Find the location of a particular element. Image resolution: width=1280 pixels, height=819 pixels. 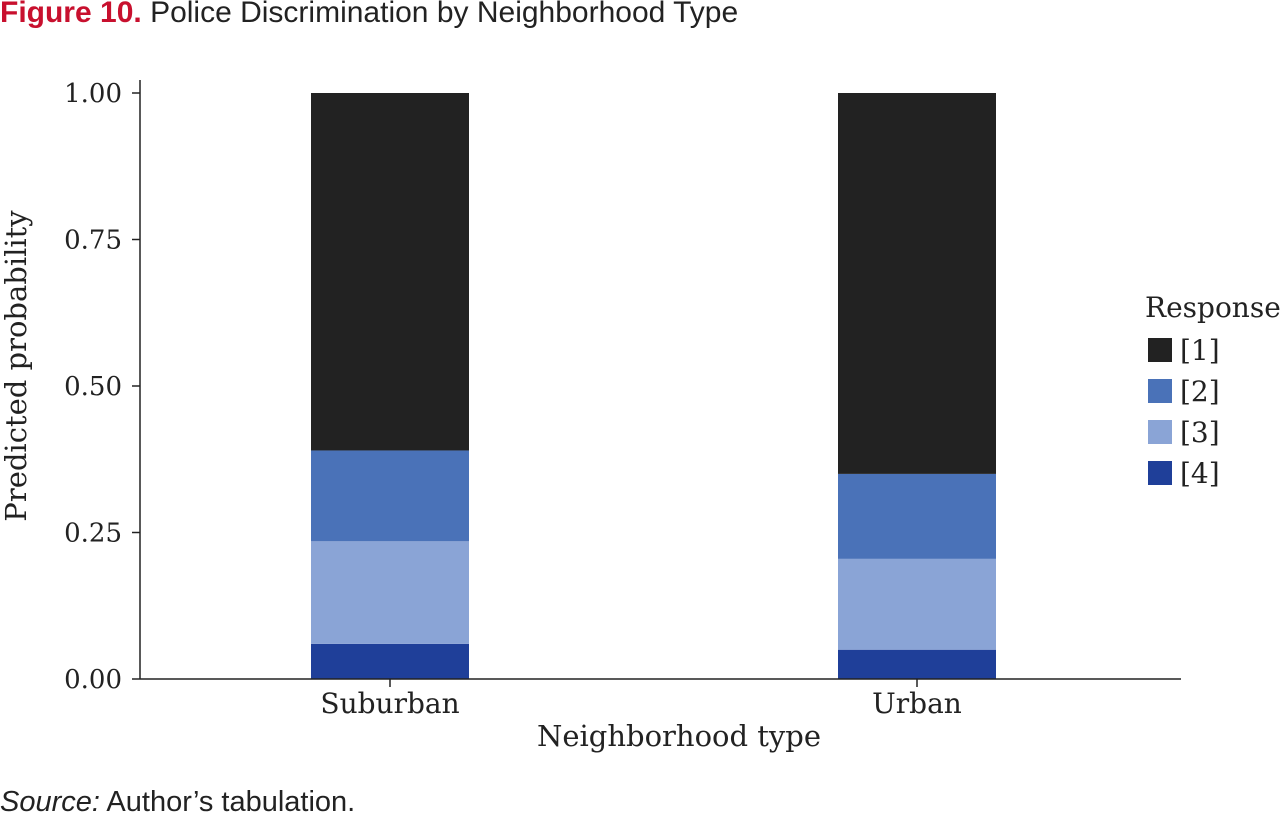

legend-label: [1] is located at coordinates (1200, 350).